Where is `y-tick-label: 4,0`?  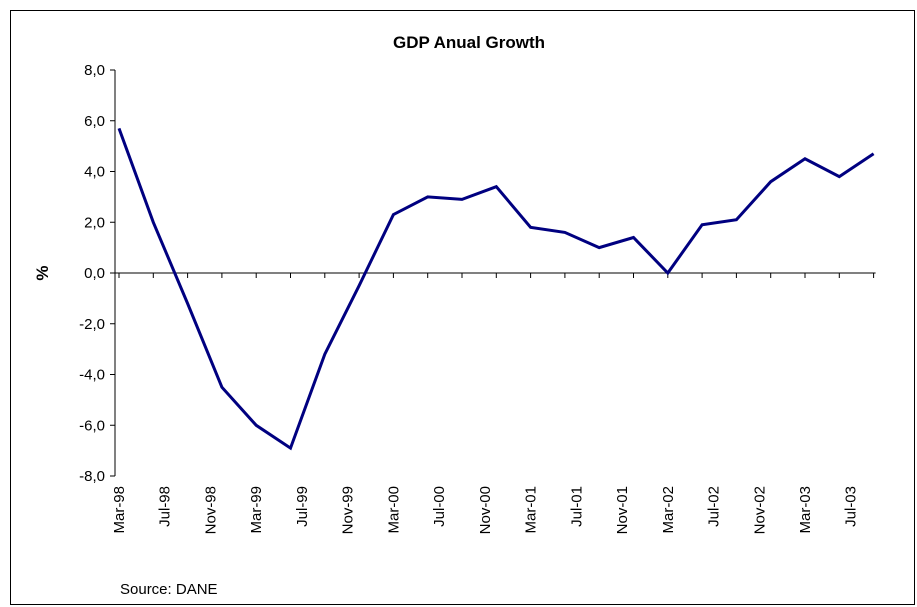 y-tick-label: 4,0 is located at coordinates (94, 172).